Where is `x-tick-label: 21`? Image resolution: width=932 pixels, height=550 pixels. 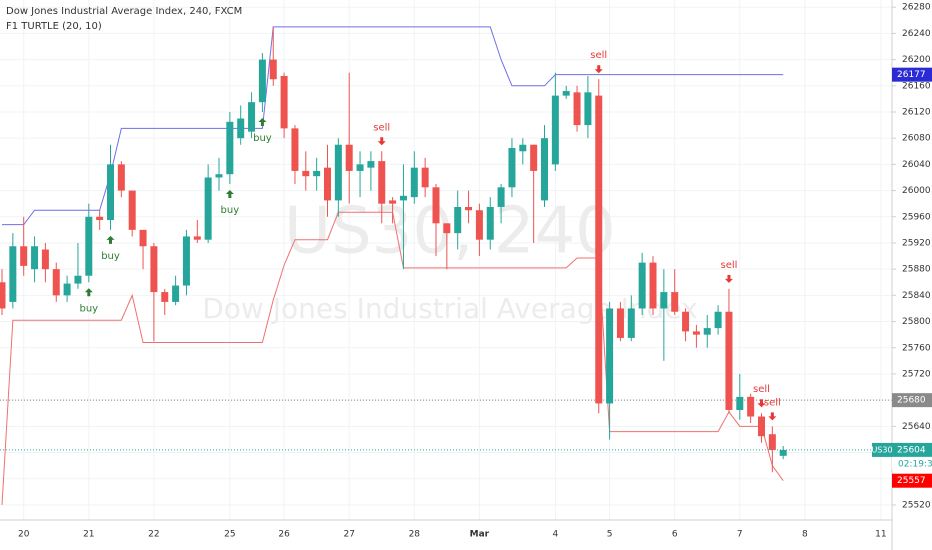
x-tick-label: 21 is located at coordinates (88, 535).